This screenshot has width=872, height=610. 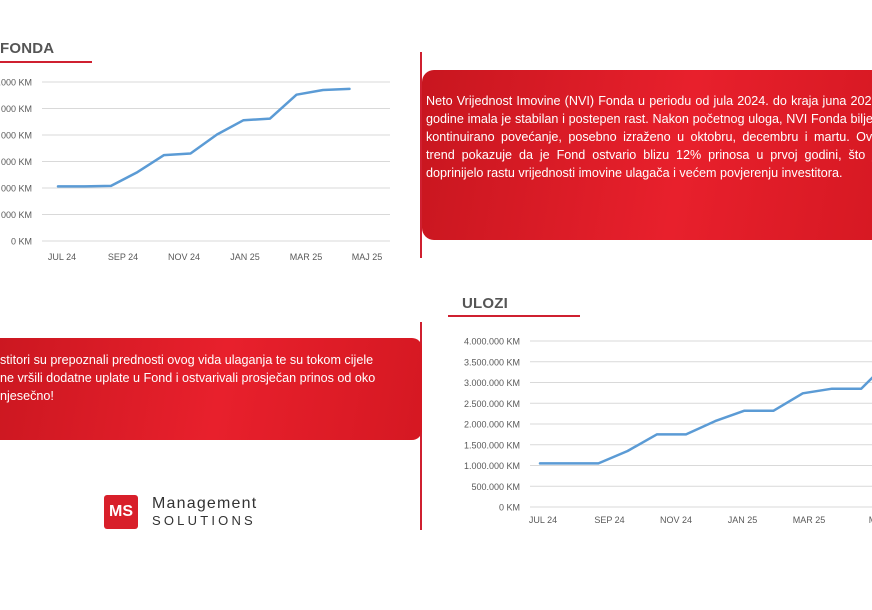 I want to click on logo-text-management: Management, so click(x=205, y=503).